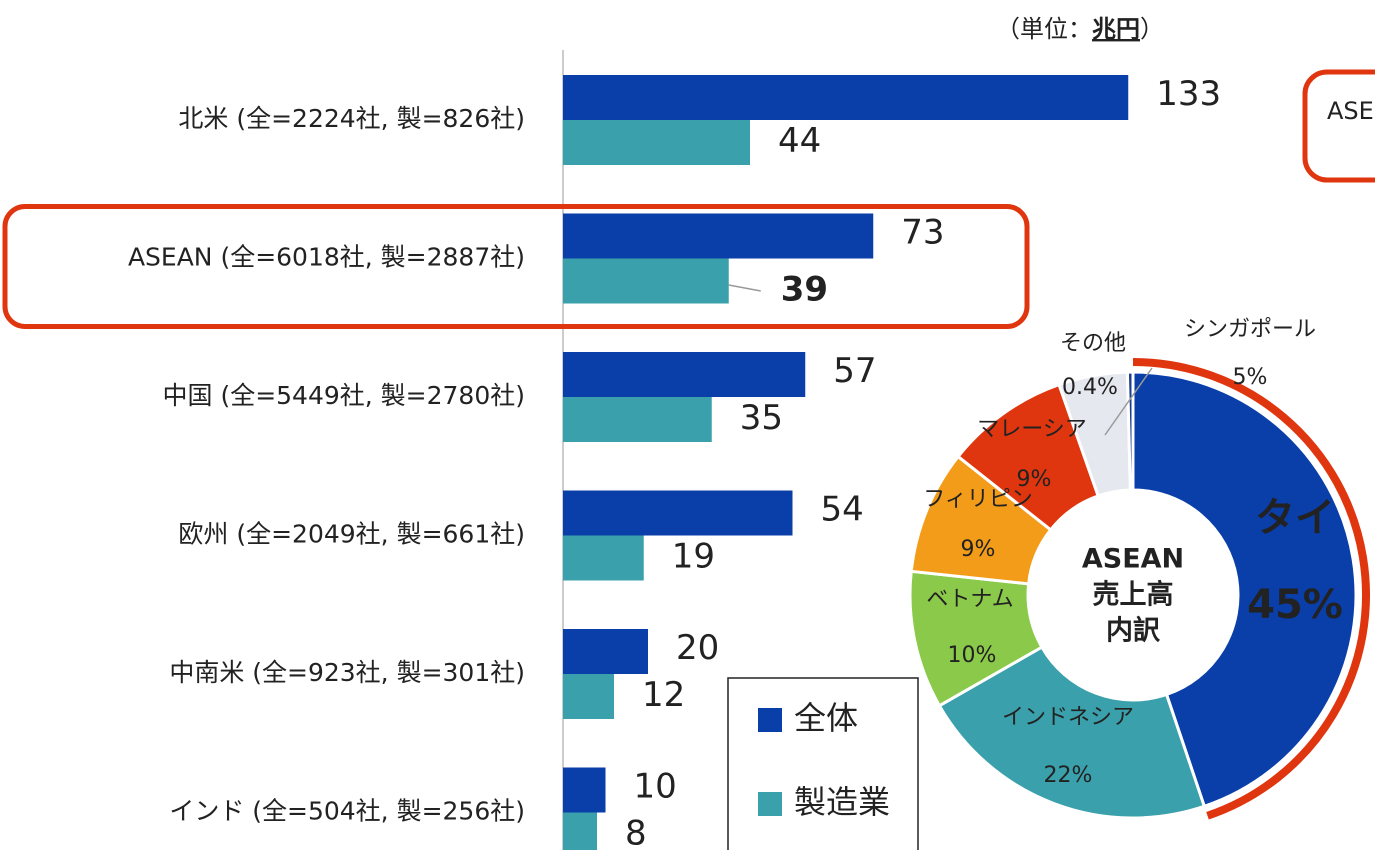 The image size is (1375, 850). What do you see at coordinates (326, 257) in the screenshot?
I see `category-label: ASEAN (全=6018社, 製=2887社)` at bounding box center [326, 257].